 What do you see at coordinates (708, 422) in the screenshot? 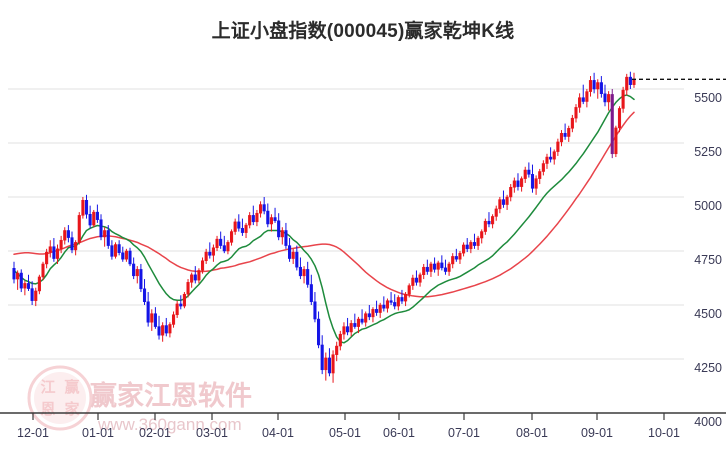
I see `y-axis-tick-label: 4000` at bounding box center [708, 422].